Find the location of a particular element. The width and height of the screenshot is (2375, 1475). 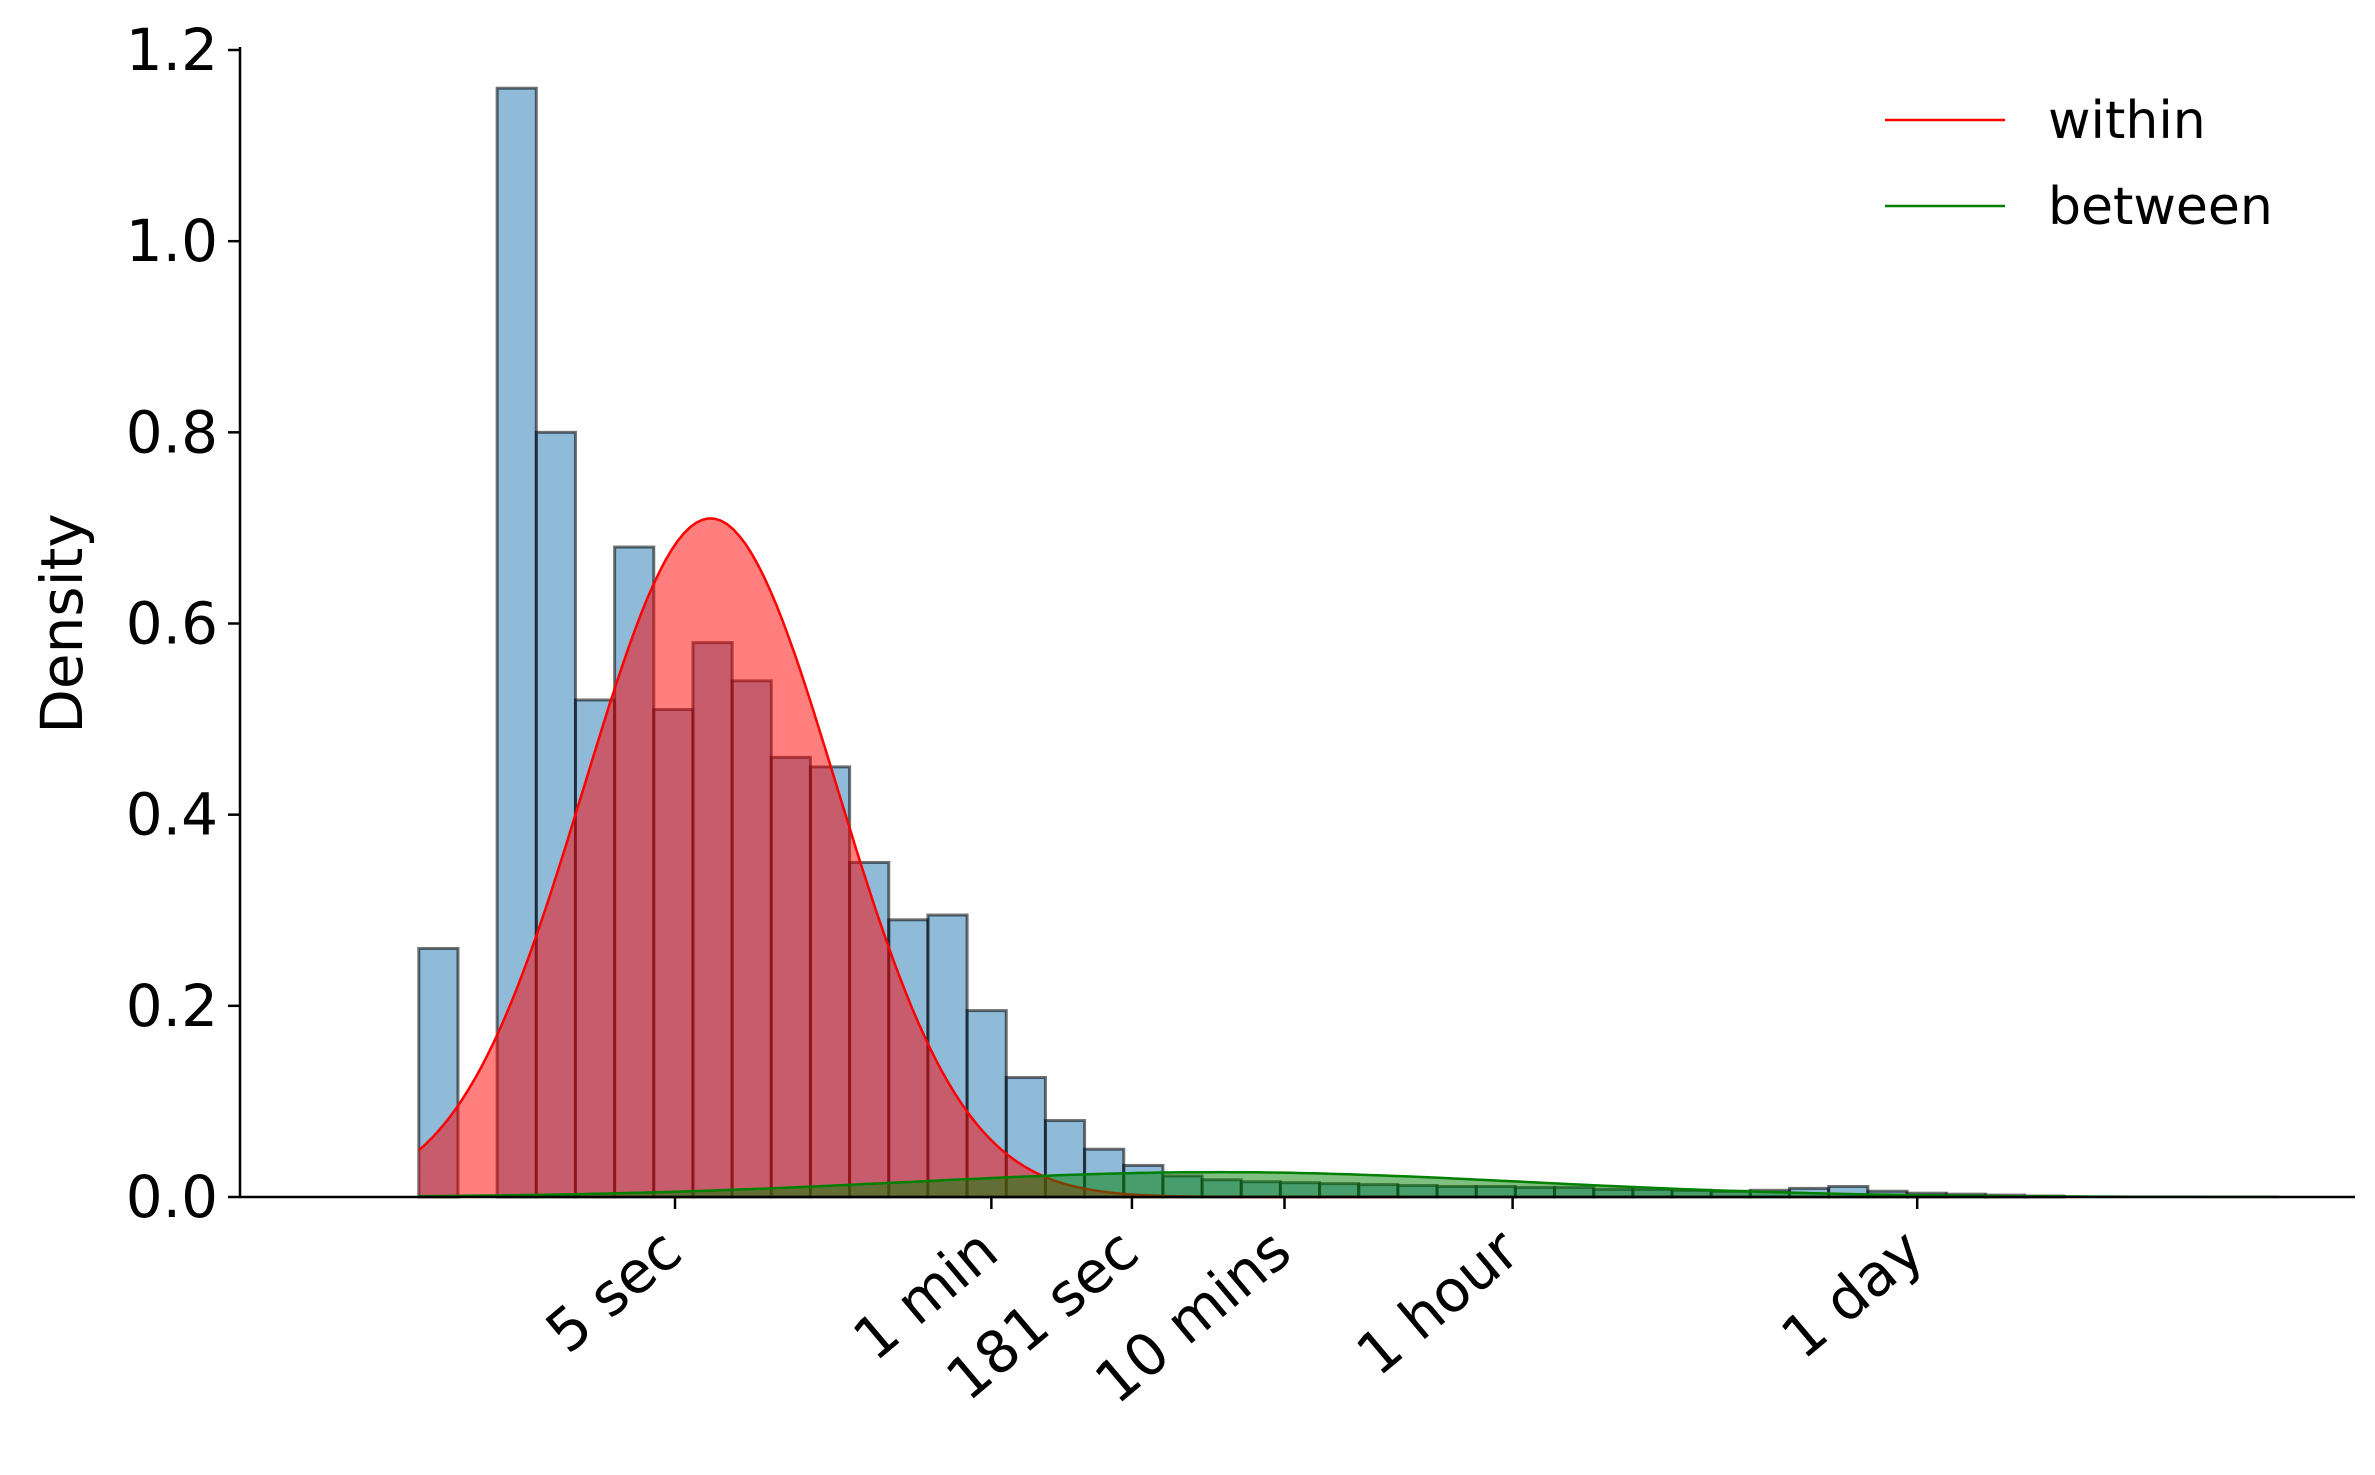

legend-label-between: between is located at coordinates (2160, 207).